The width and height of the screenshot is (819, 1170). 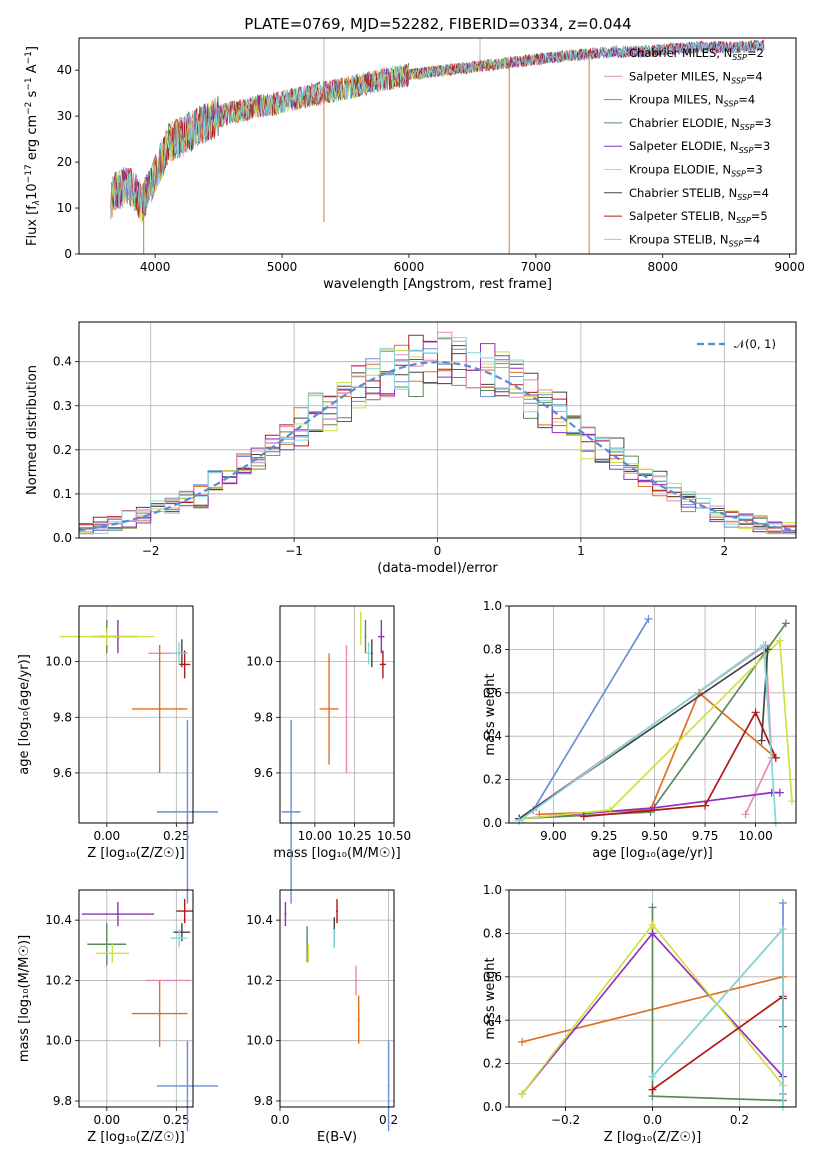 I want to click on legend-entry: Salpeter ELODIE, NSSP=3, so click(x=699, y=147).